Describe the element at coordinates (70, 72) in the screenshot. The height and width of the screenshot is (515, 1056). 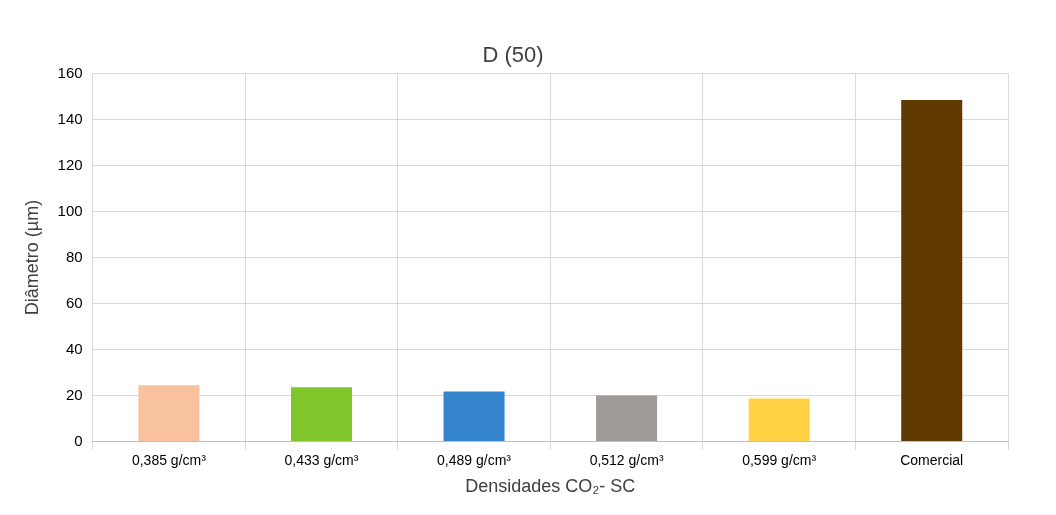
I see `y-tick-label: 160` at that location.